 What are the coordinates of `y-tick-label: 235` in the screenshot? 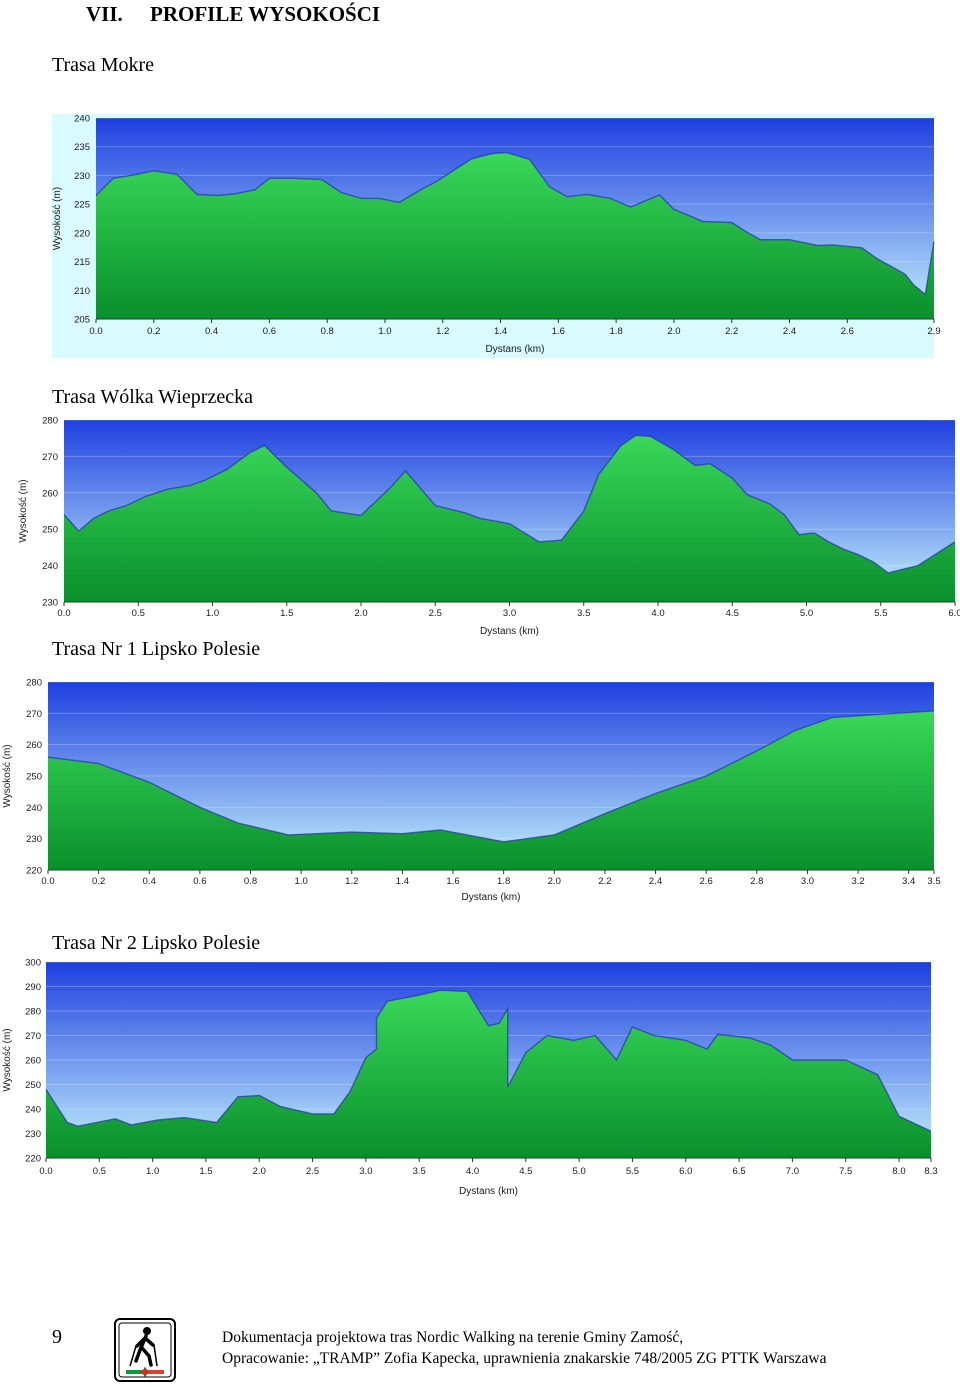 It's located at (82, 147).